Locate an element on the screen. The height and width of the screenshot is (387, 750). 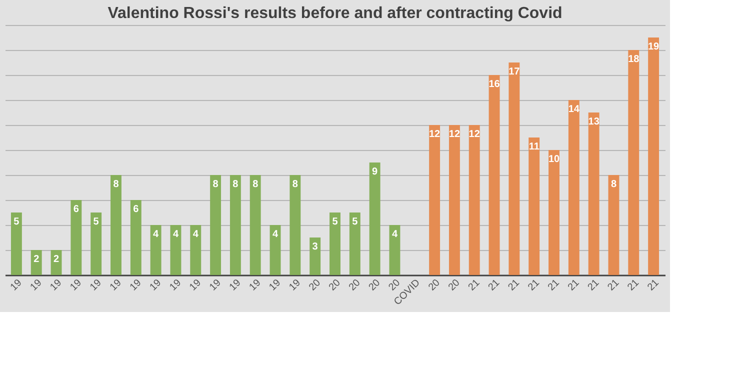
data-label: 13 is located at coordinates (594, 122).